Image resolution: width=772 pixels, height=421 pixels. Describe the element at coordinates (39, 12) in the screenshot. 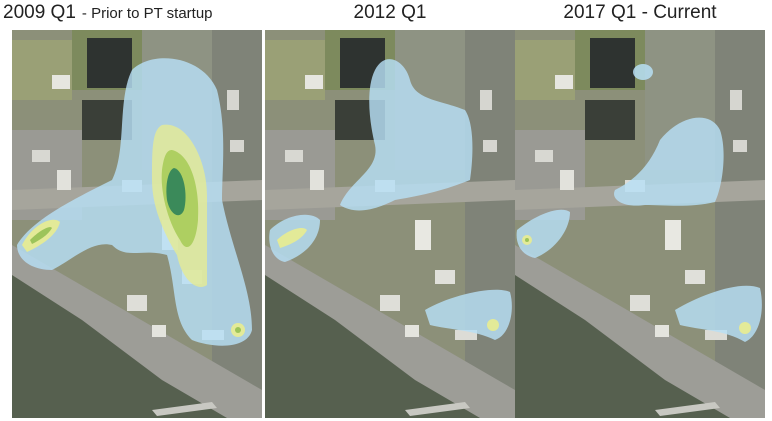

I see `panel-title: 2009 Q1` at that location.